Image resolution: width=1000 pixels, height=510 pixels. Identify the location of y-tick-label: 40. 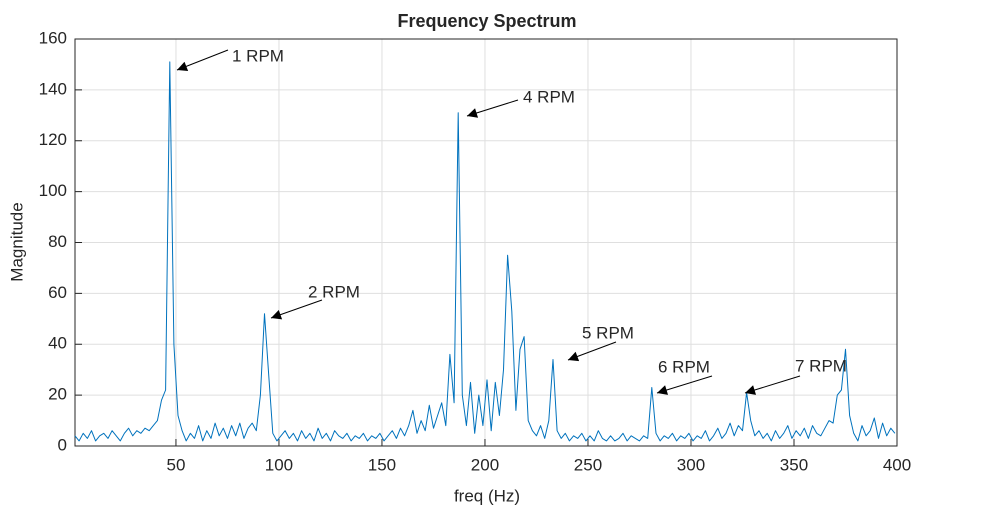
(57, 343).